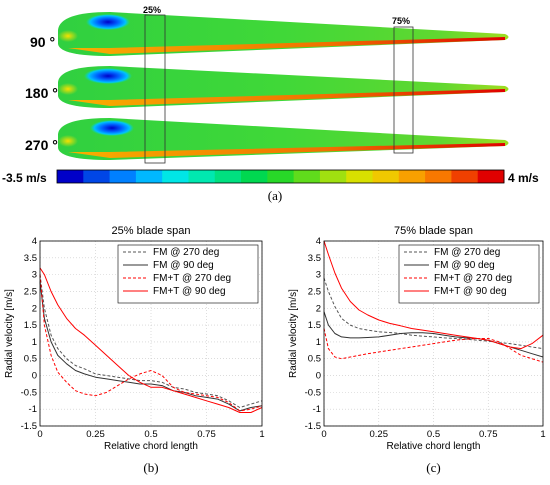  I want to click on colorbar, so click(280, 176).